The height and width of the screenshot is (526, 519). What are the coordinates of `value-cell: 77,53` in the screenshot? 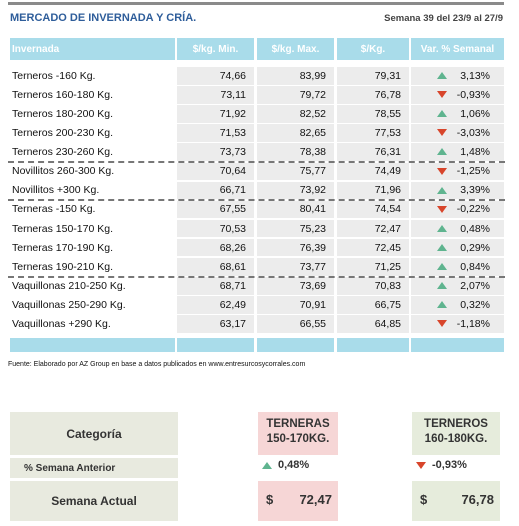 It's located at (373, 133).